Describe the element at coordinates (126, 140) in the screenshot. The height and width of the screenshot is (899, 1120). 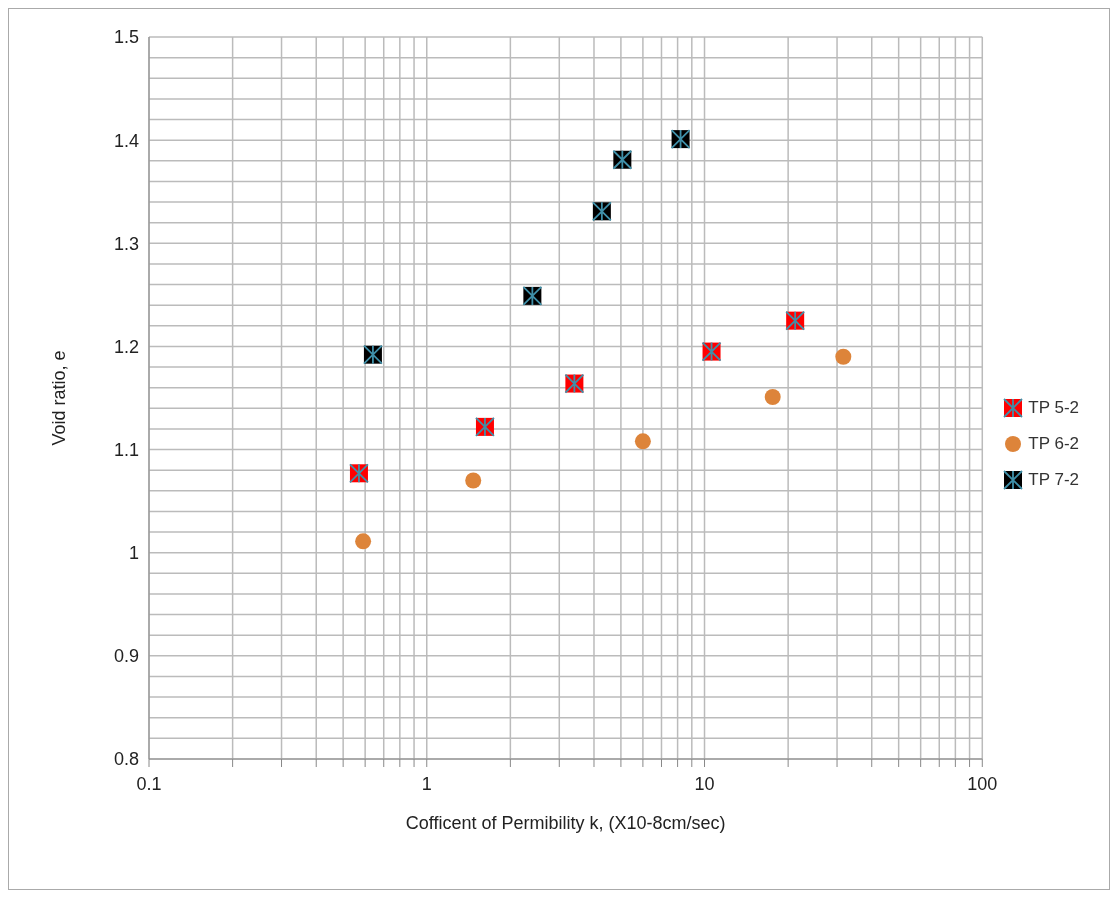
I see `y-tick-label: 1.4` at that location.